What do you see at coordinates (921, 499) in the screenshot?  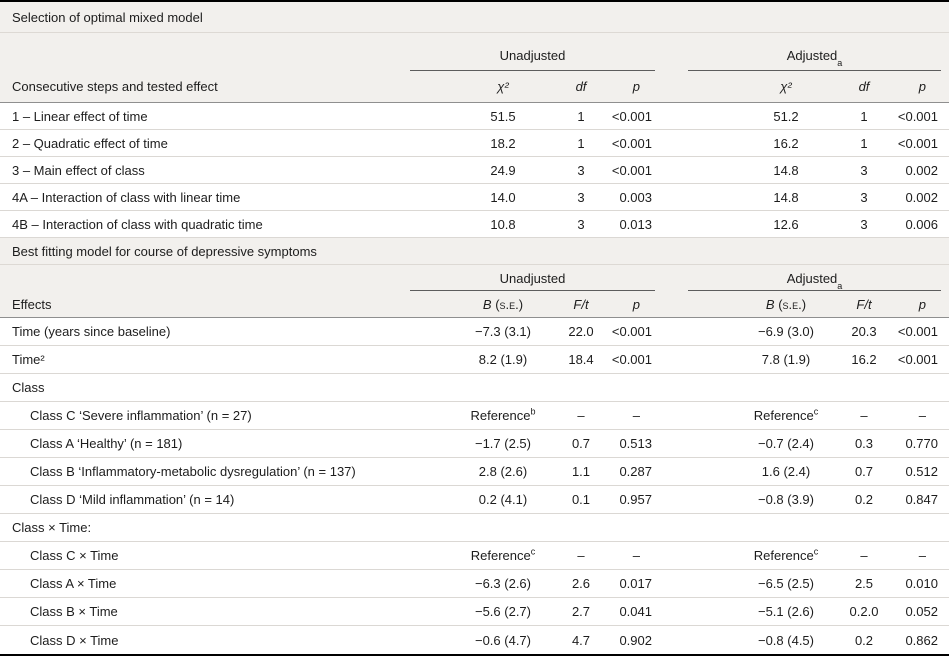 I see `cell-adjusted-p: 0.847` at bounding box center [921, 499].